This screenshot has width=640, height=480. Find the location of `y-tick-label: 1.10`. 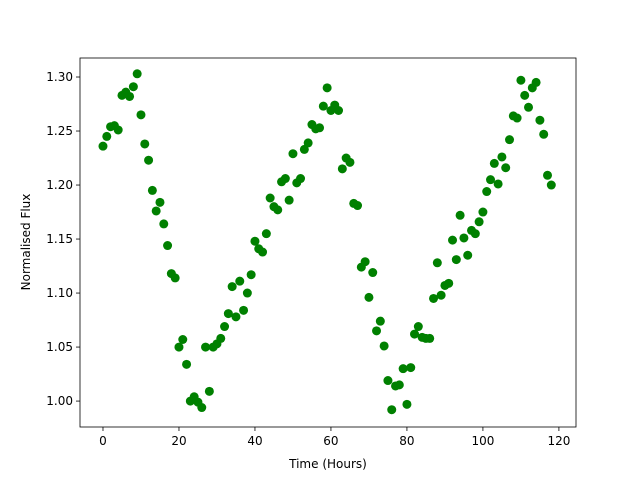

y-tick-label: 1.10 is located at coordinates (59, 293).